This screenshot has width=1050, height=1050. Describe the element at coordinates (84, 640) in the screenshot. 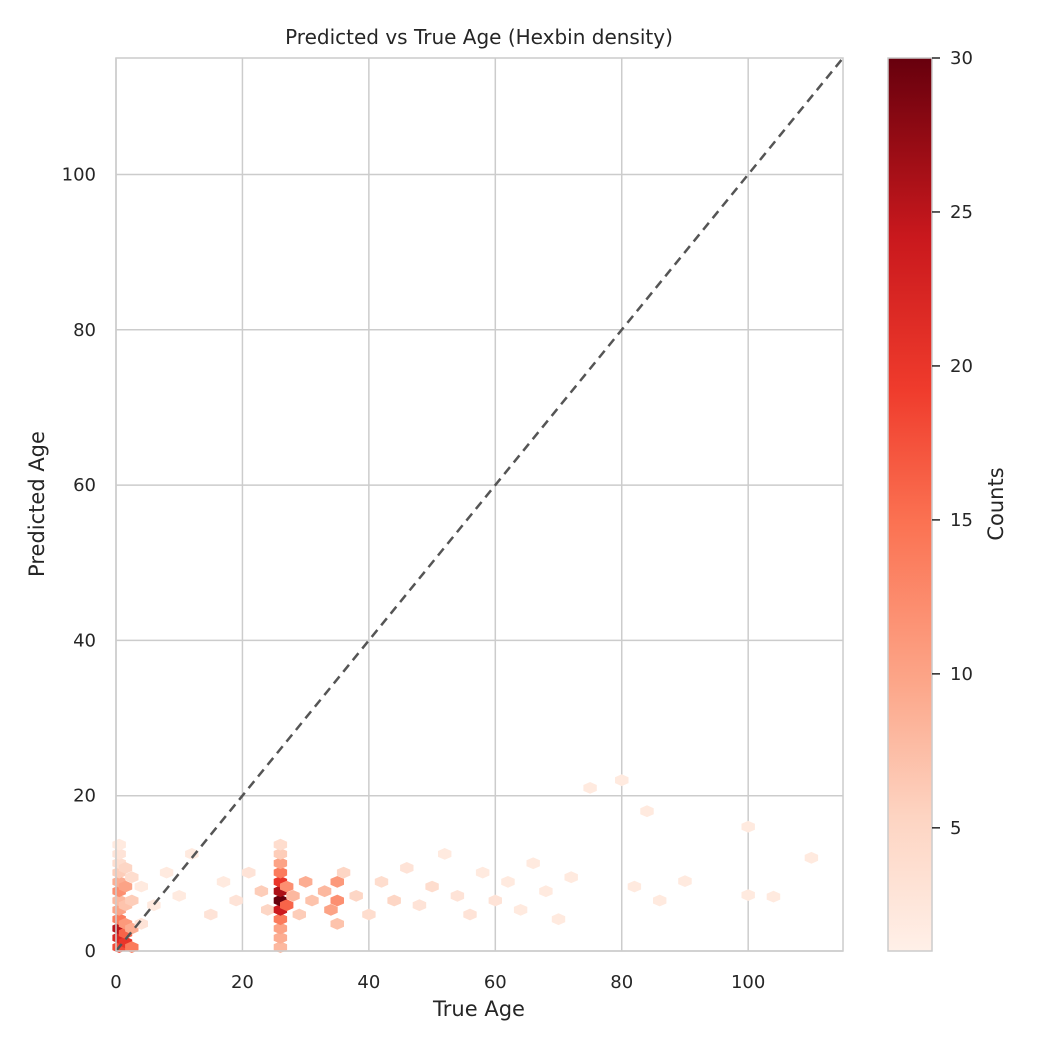

I see `y-tick-label: 40` at that location.